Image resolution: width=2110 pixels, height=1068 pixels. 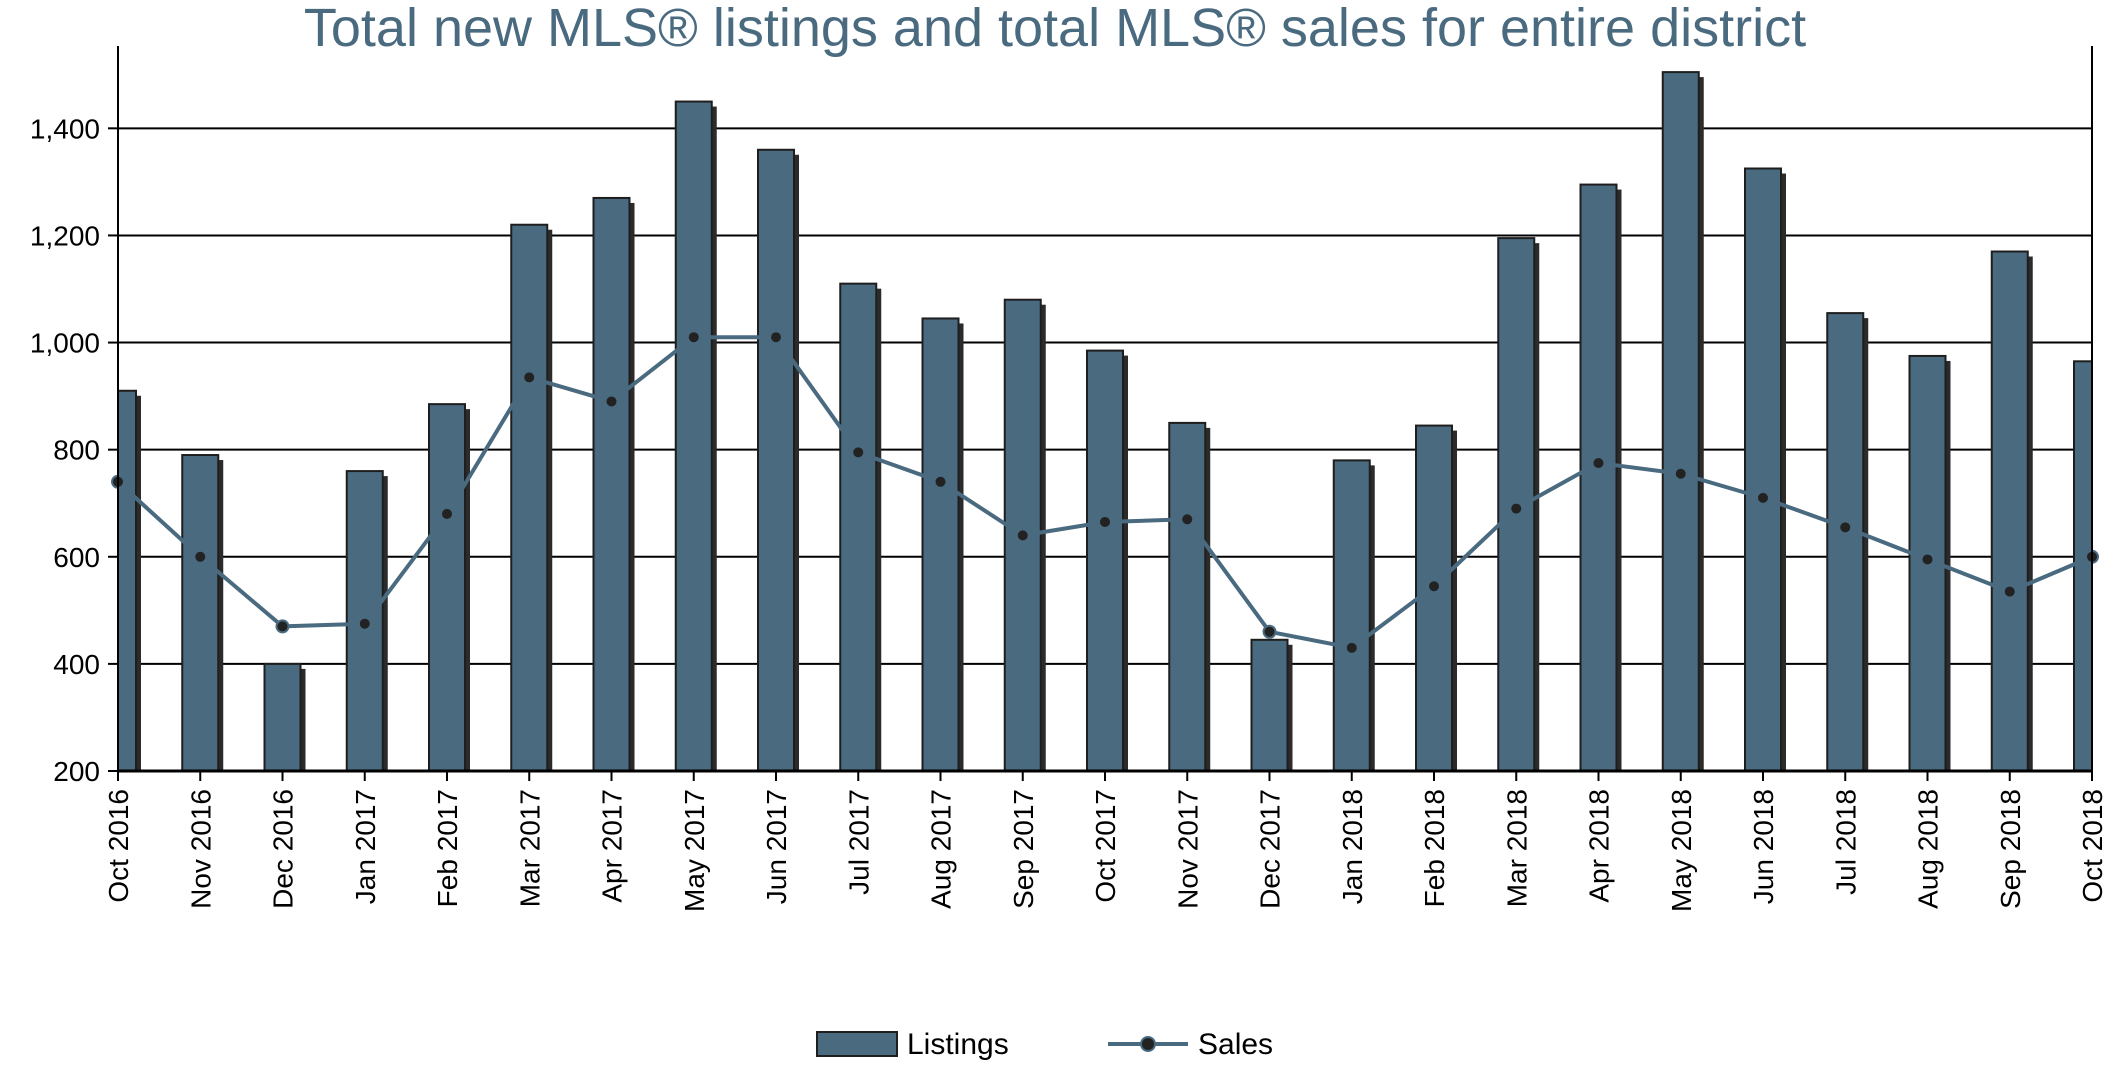 What do you see at coordinates (1023, 849) in the screenshot?
I see `x-tick-label: Sep 2017` at bounding box center [1023, 849].